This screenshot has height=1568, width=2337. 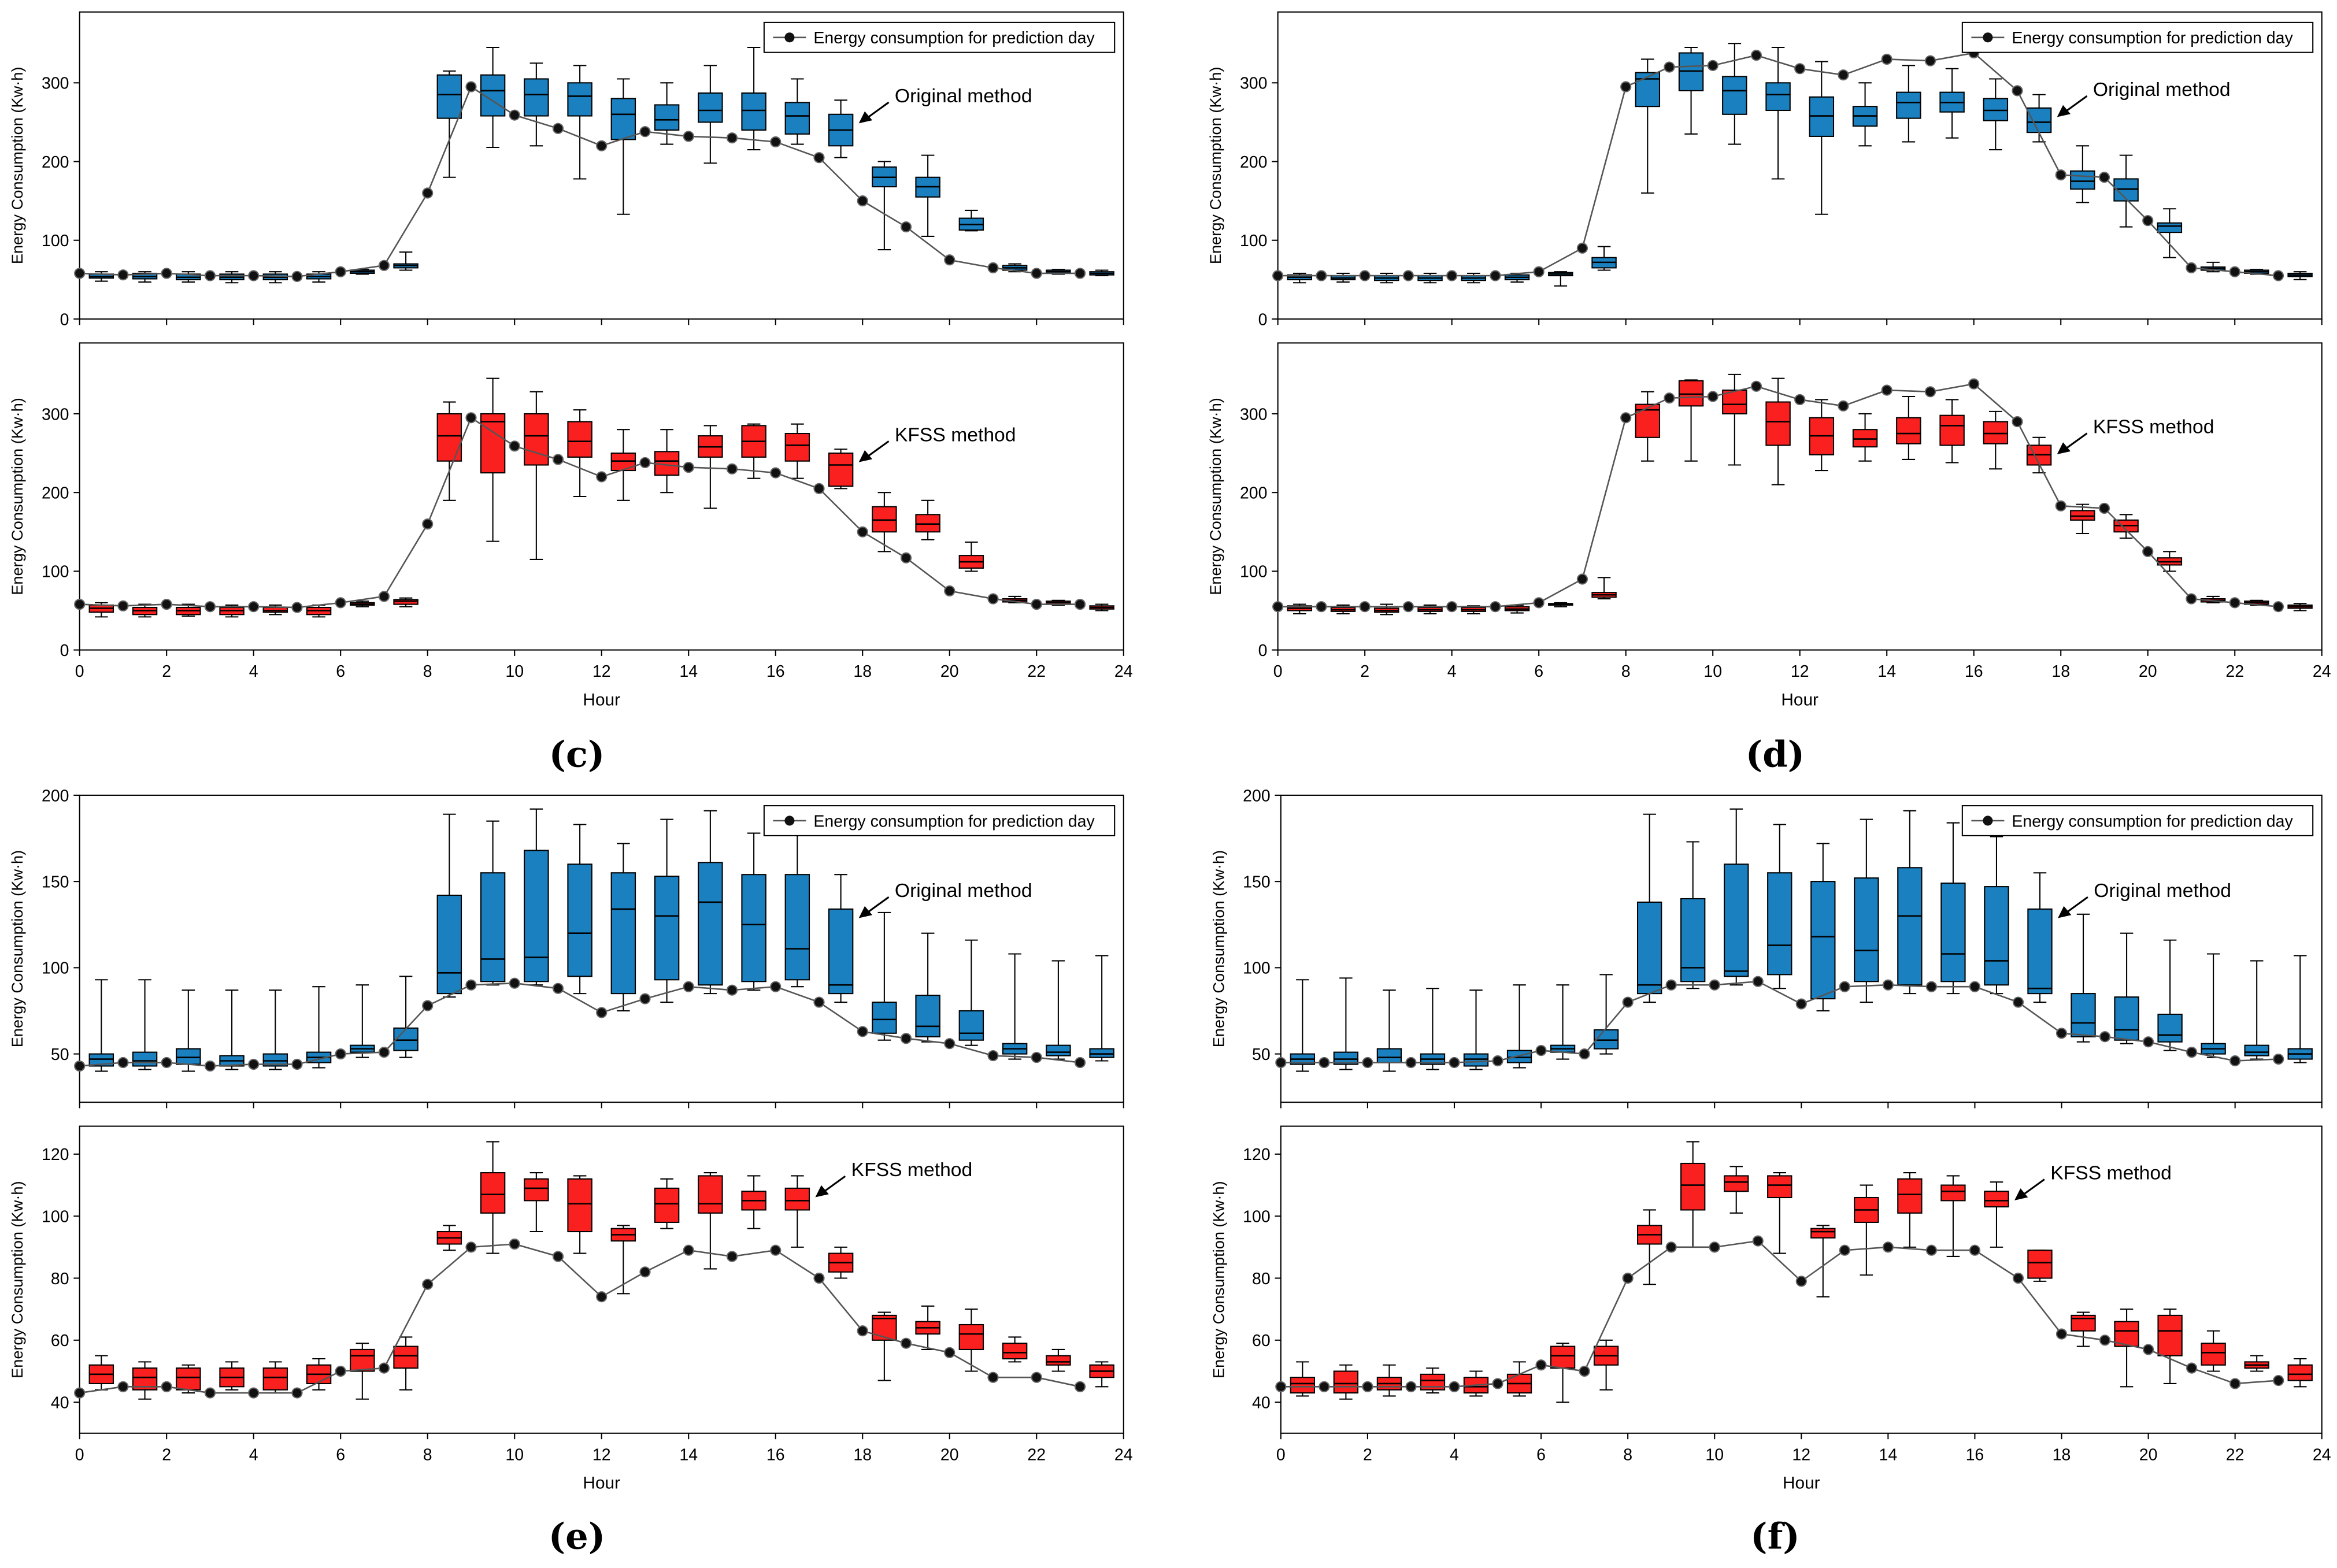 I want to click on box-hour-16.5, so click(x=797, y=910).